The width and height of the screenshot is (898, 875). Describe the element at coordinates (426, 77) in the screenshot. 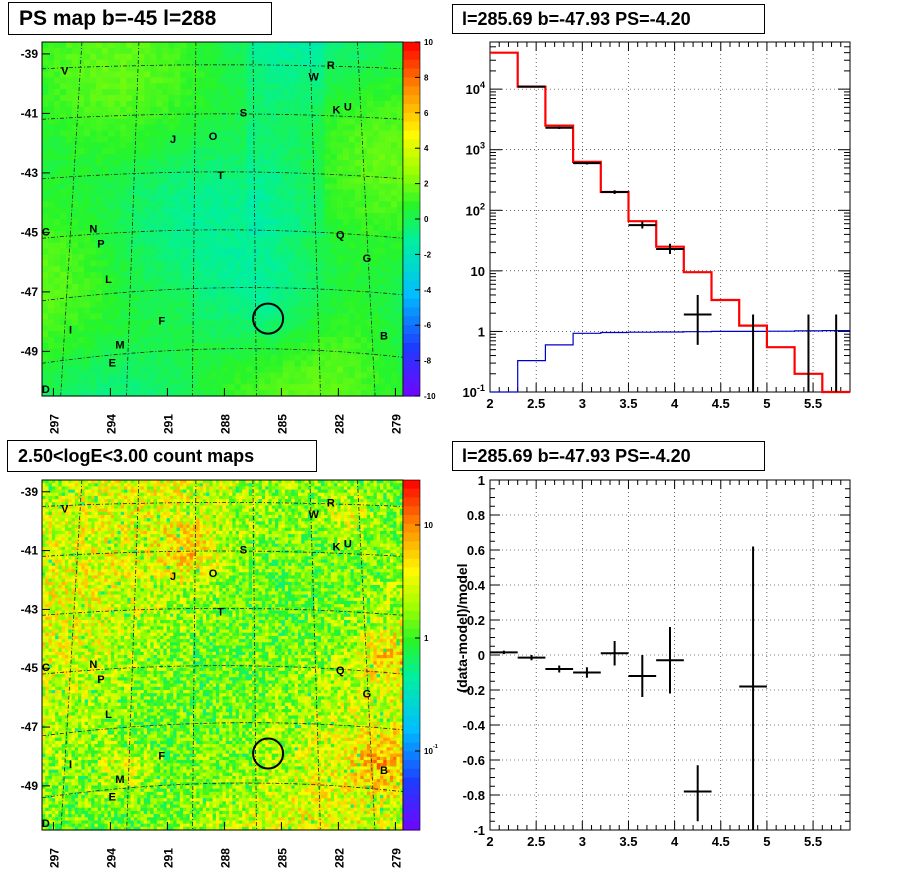

I see `colorbar-tick-label: 8` at that location.